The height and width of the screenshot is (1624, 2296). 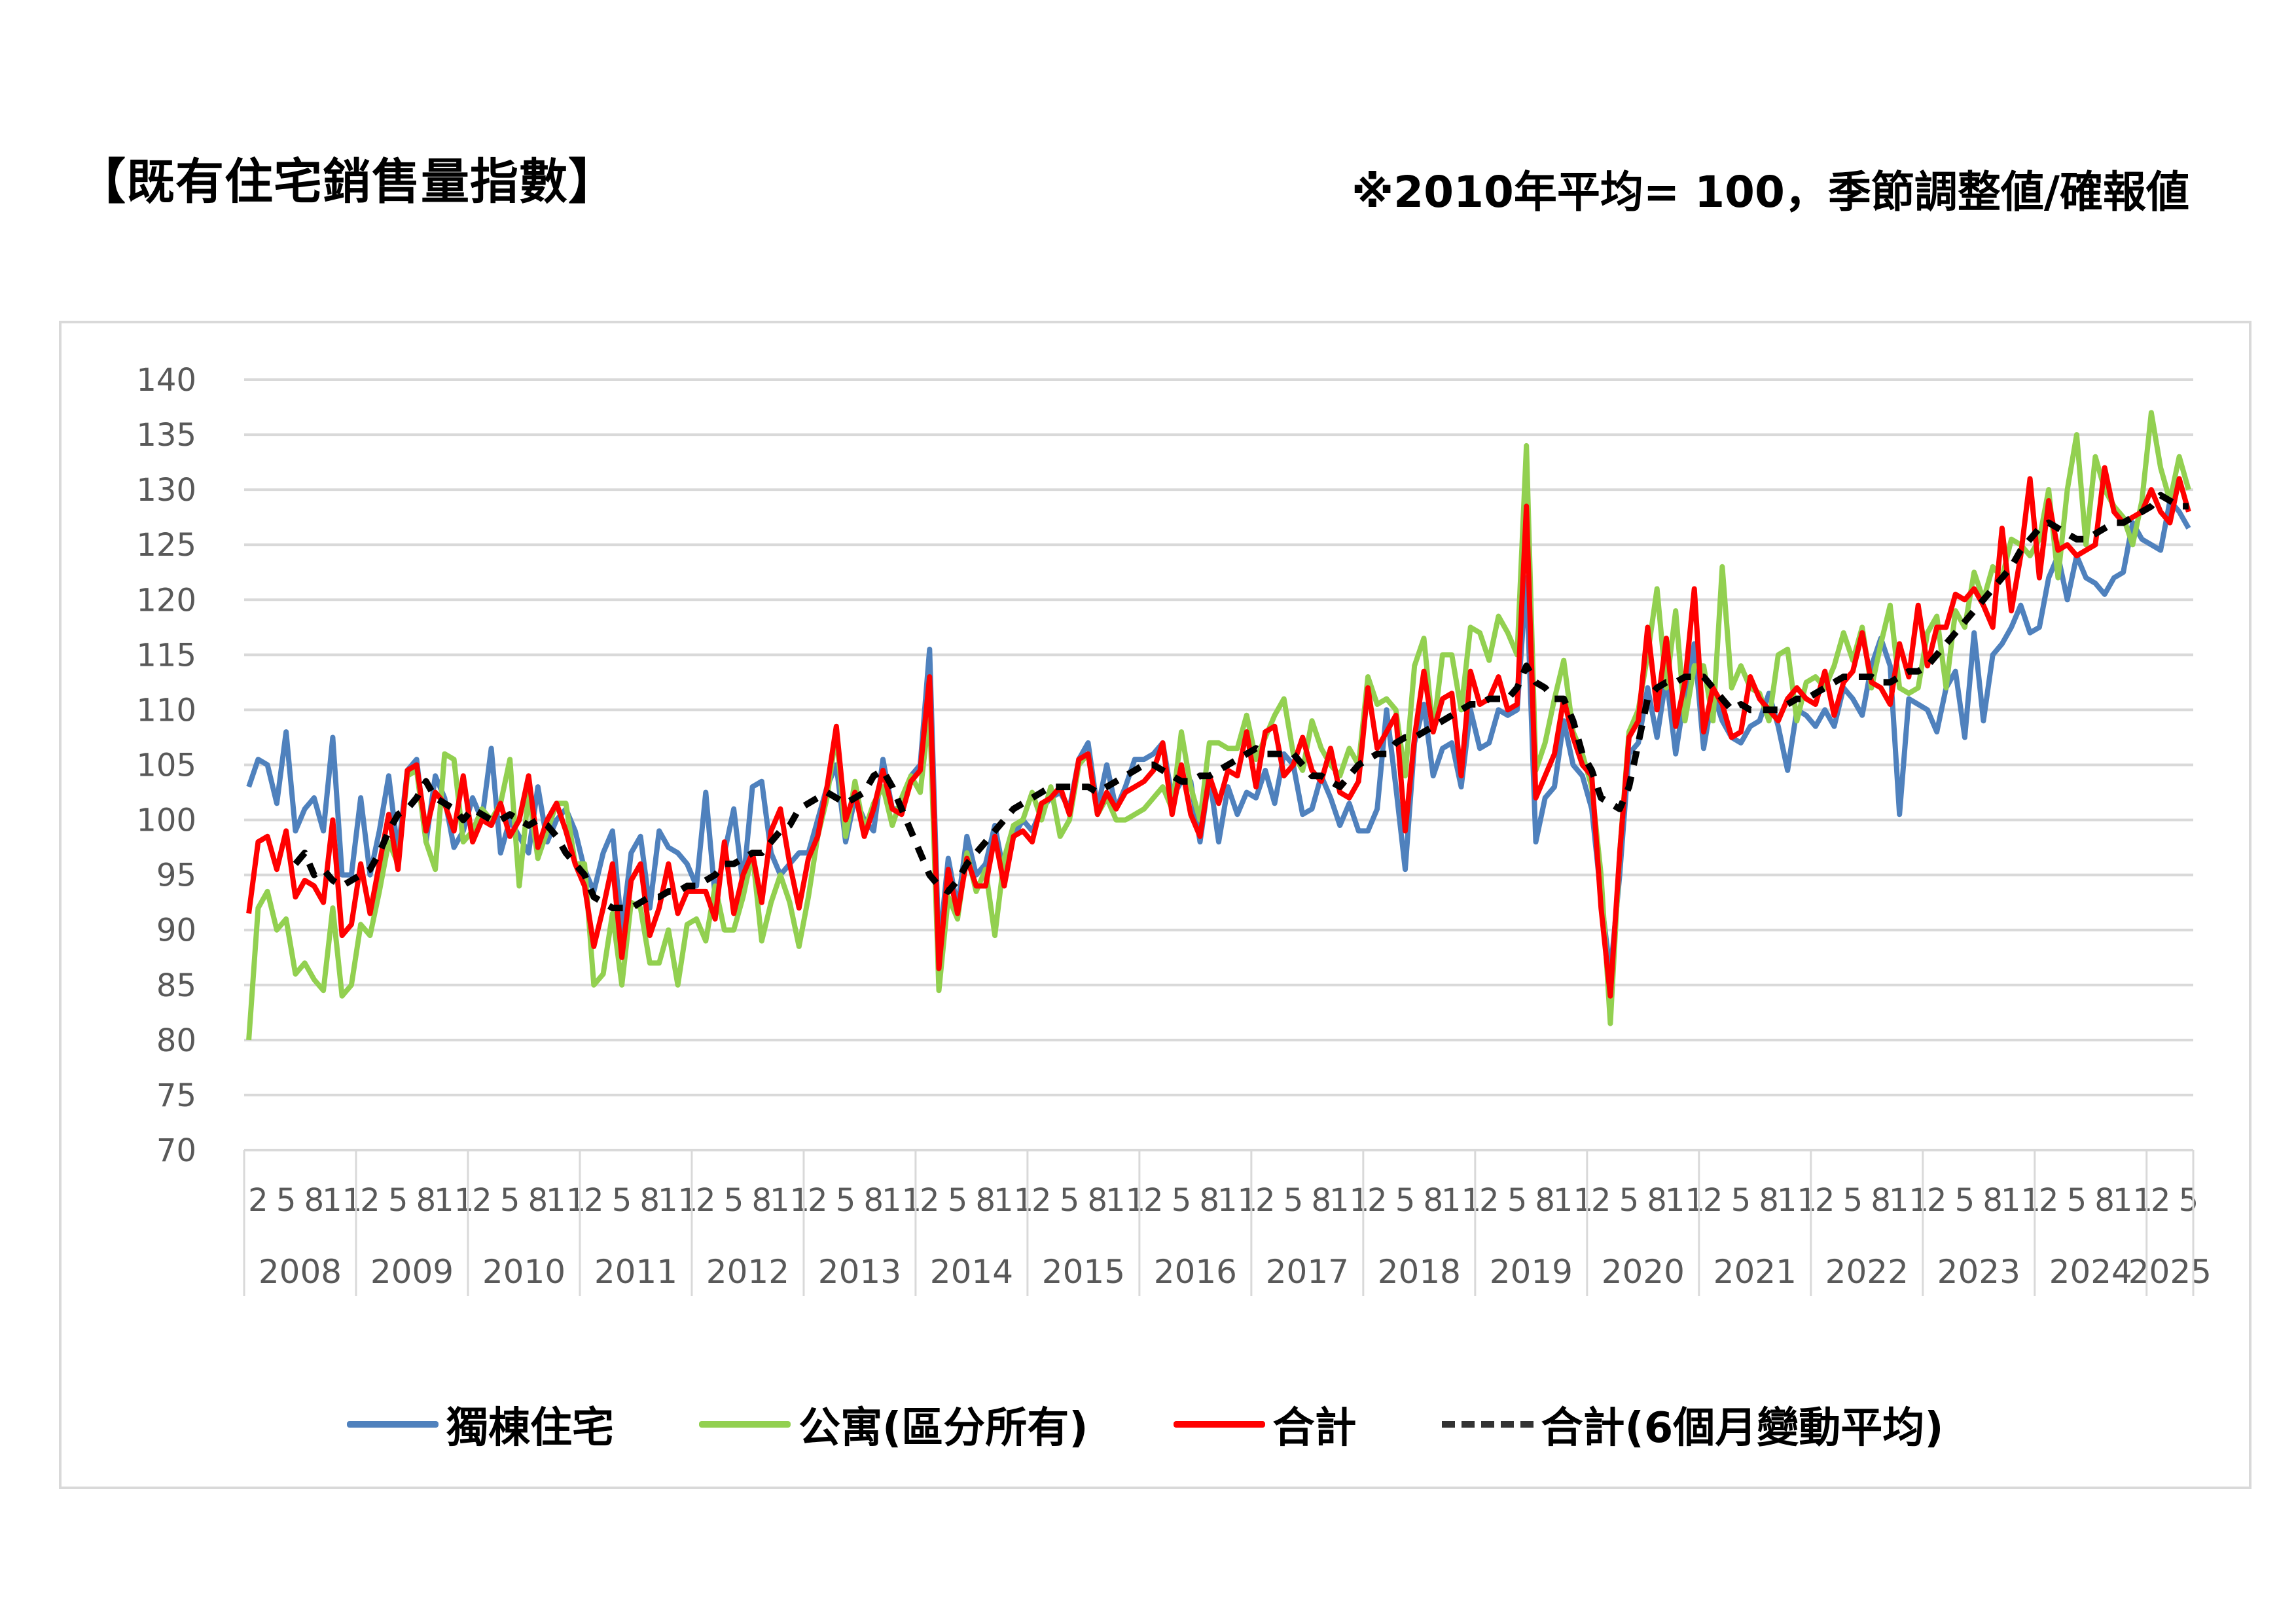 I want to click on y-tick-label: 80, so click(x=176, y=1040).